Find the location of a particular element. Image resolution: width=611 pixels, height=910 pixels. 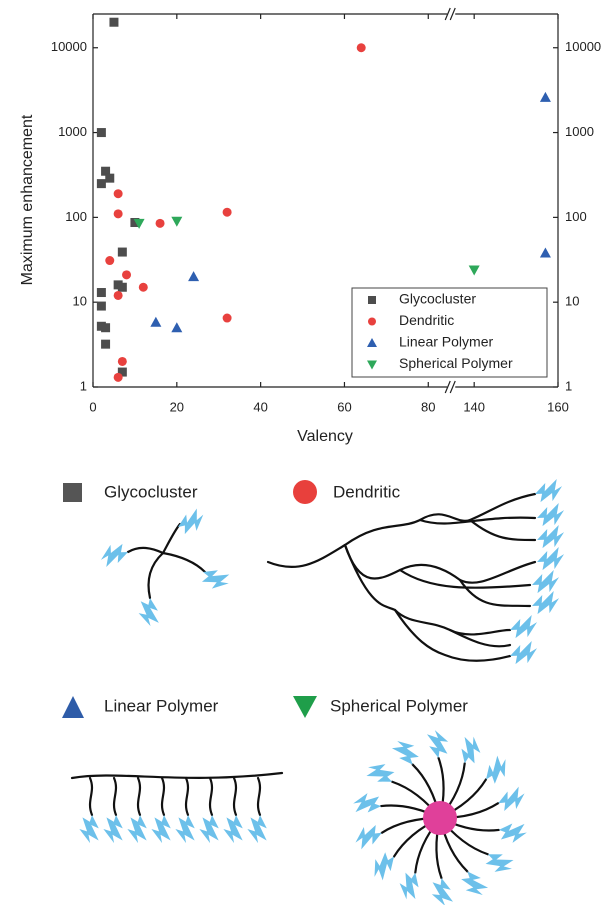

y-tick-label: 1 is located at coordinates (568, 385).